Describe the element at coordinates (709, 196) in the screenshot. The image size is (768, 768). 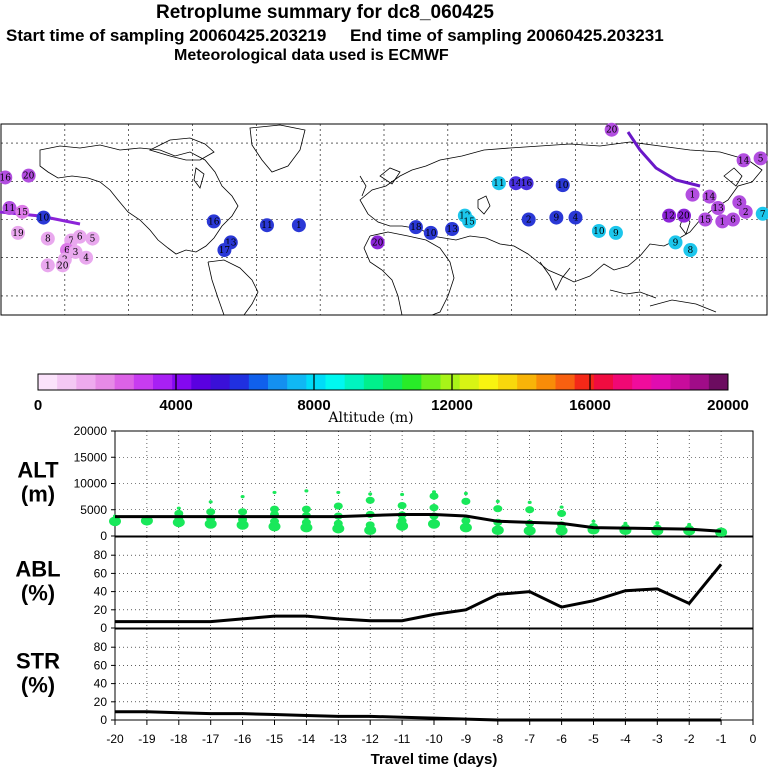
I see `plume-point: 14` at that location.